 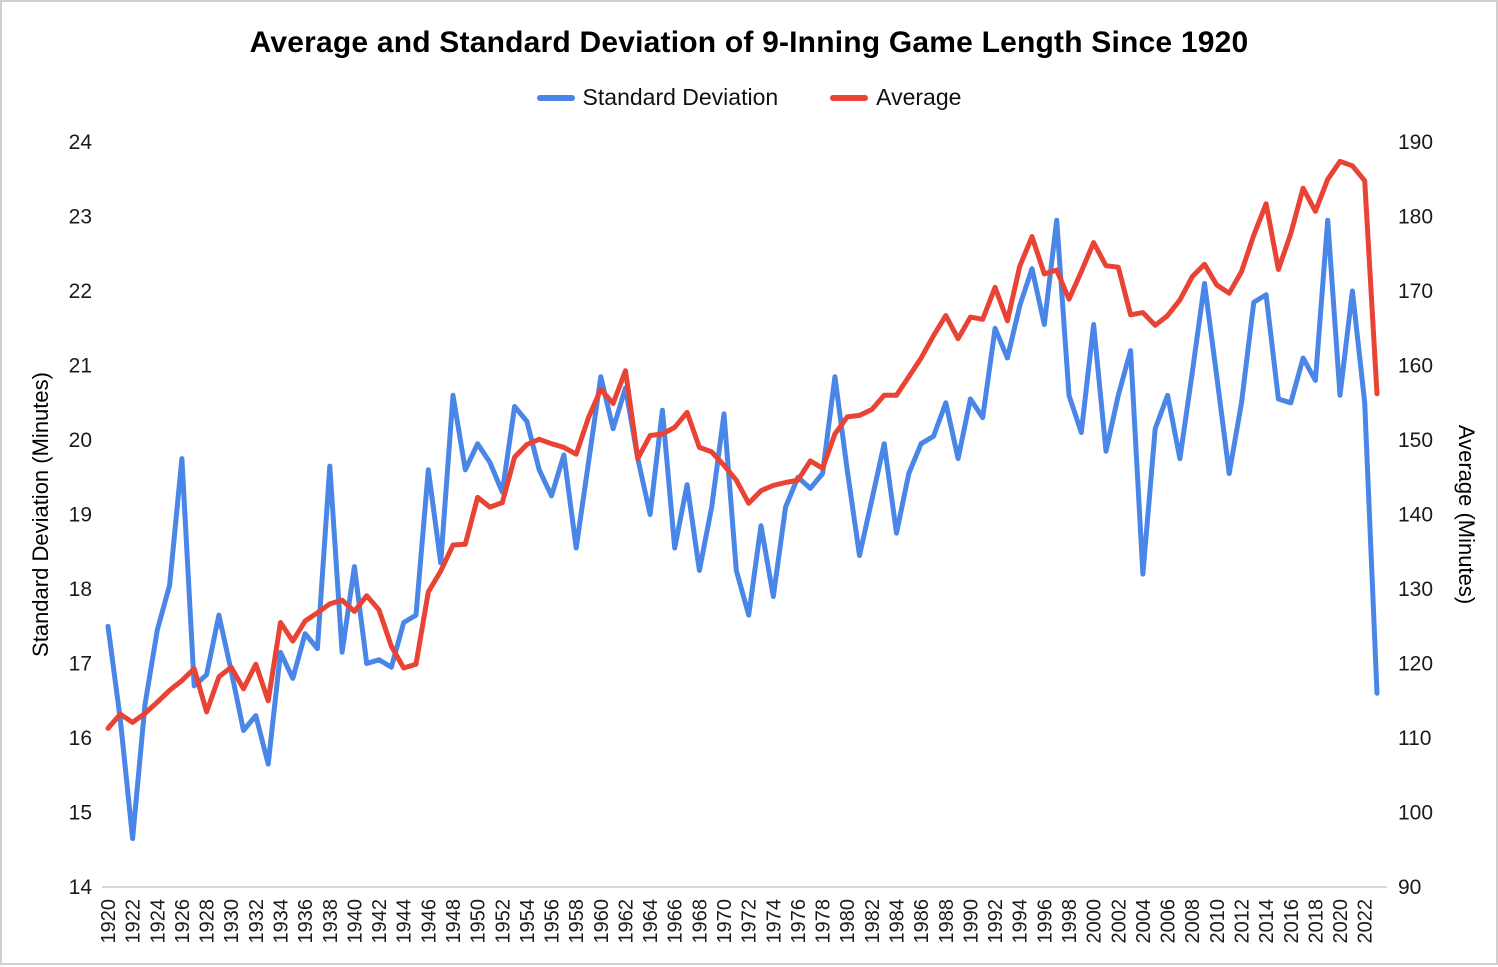 I want to click on right-axis-tick-label: 170, so click(x=1415, y=291).